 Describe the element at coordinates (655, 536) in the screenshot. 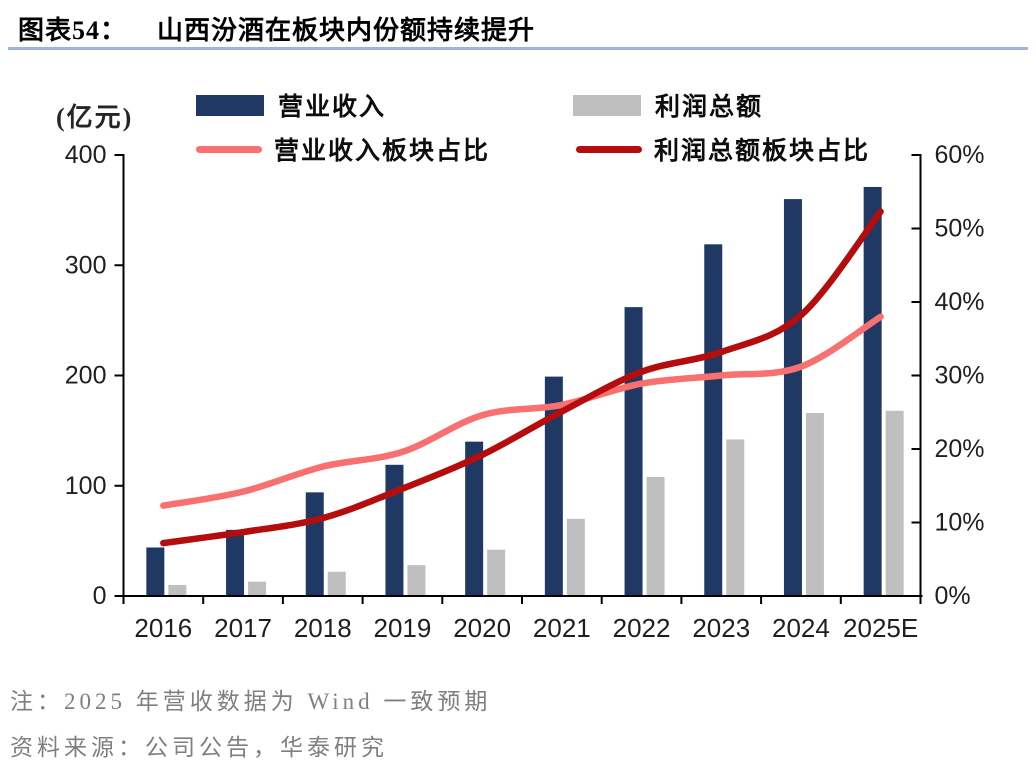

I see `profit-bar-2022` at that location.